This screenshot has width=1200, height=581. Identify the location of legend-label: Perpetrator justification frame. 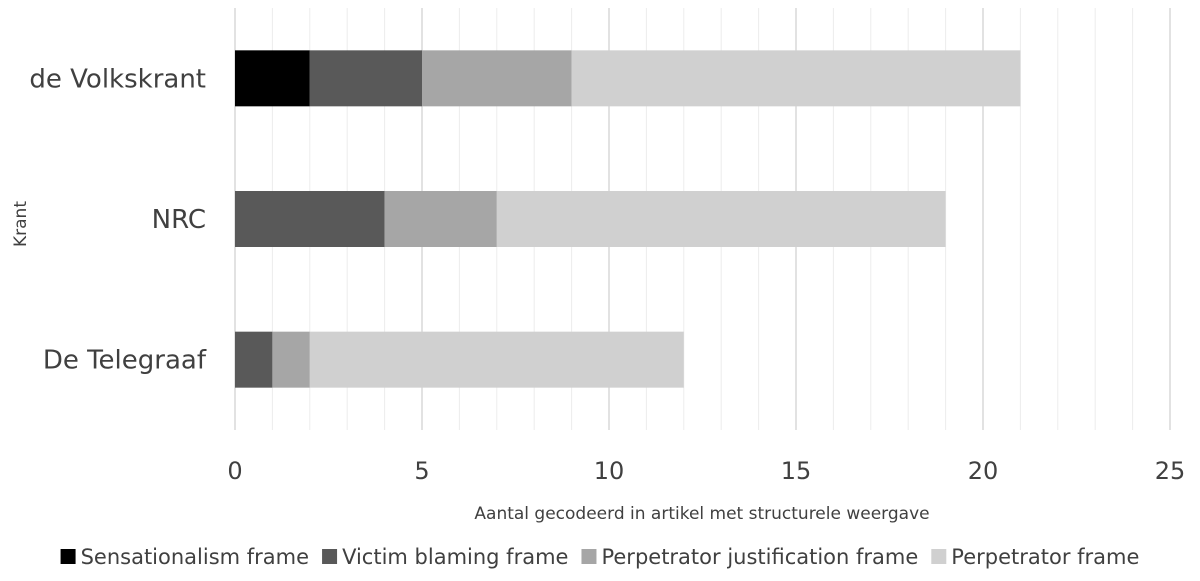
(759, 557).